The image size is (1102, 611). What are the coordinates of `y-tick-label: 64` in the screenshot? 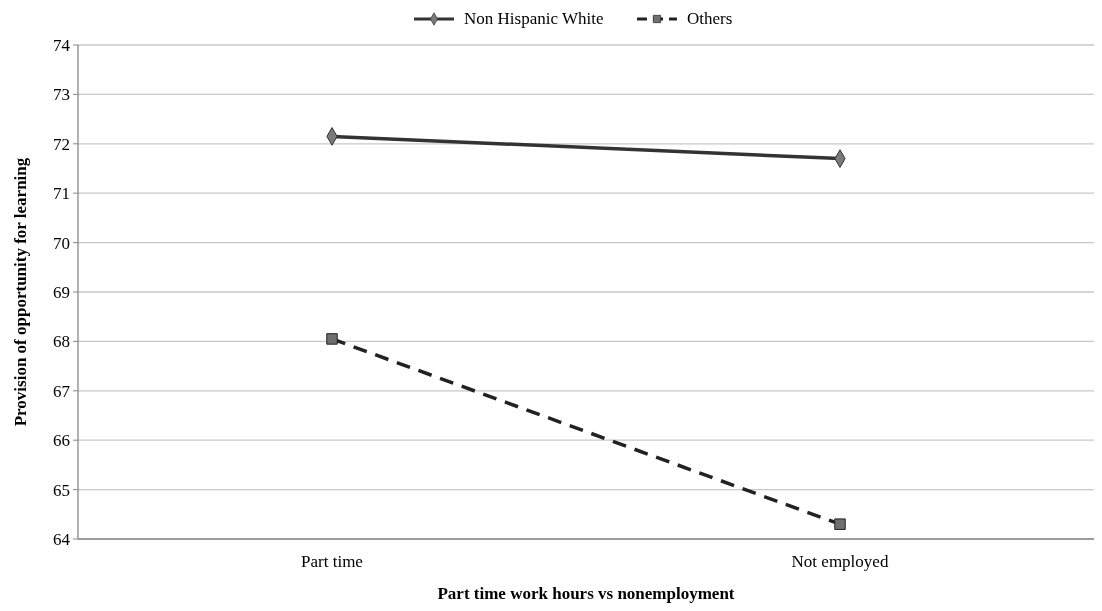 It's located at (62, 539).